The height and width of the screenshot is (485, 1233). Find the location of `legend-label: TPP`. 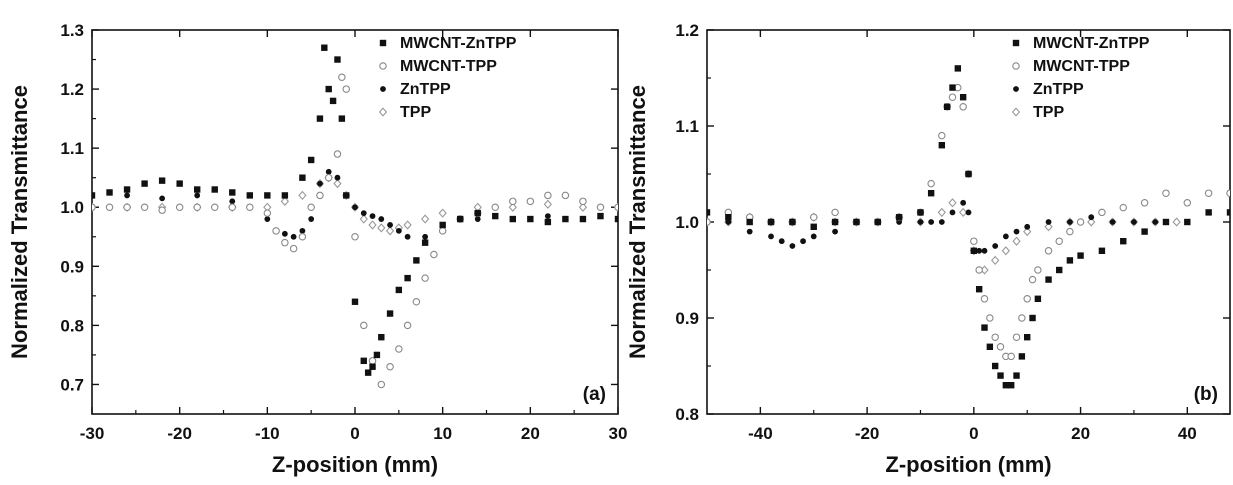

legend-label: TPP is located at coordinates (415, 112).